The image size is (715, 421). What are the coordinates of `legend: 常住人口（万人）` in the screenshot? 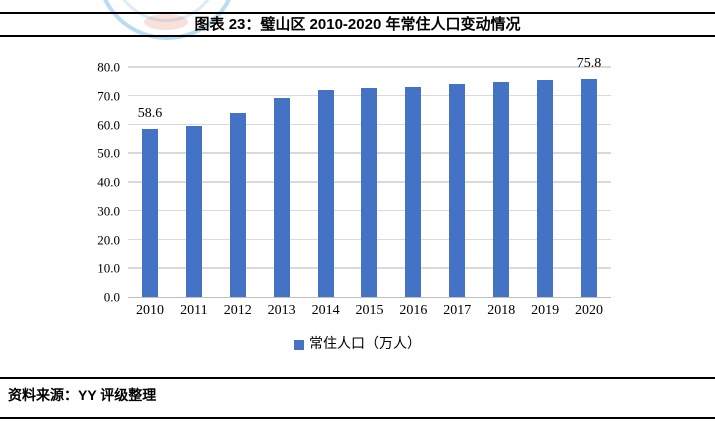 It's located at (357, 345).